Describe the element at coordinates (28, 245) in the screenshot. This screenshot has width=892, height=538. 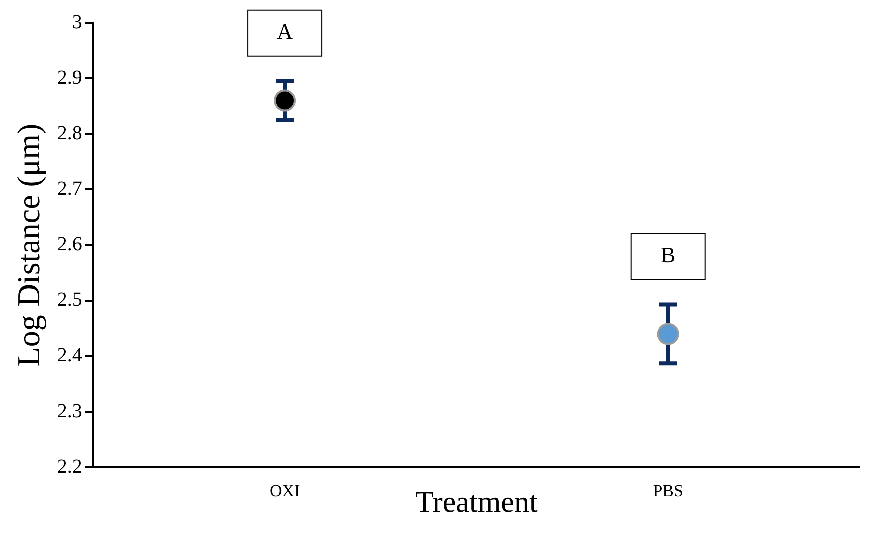
I see `y-axis-title: Log Distance (μm)` at that location.